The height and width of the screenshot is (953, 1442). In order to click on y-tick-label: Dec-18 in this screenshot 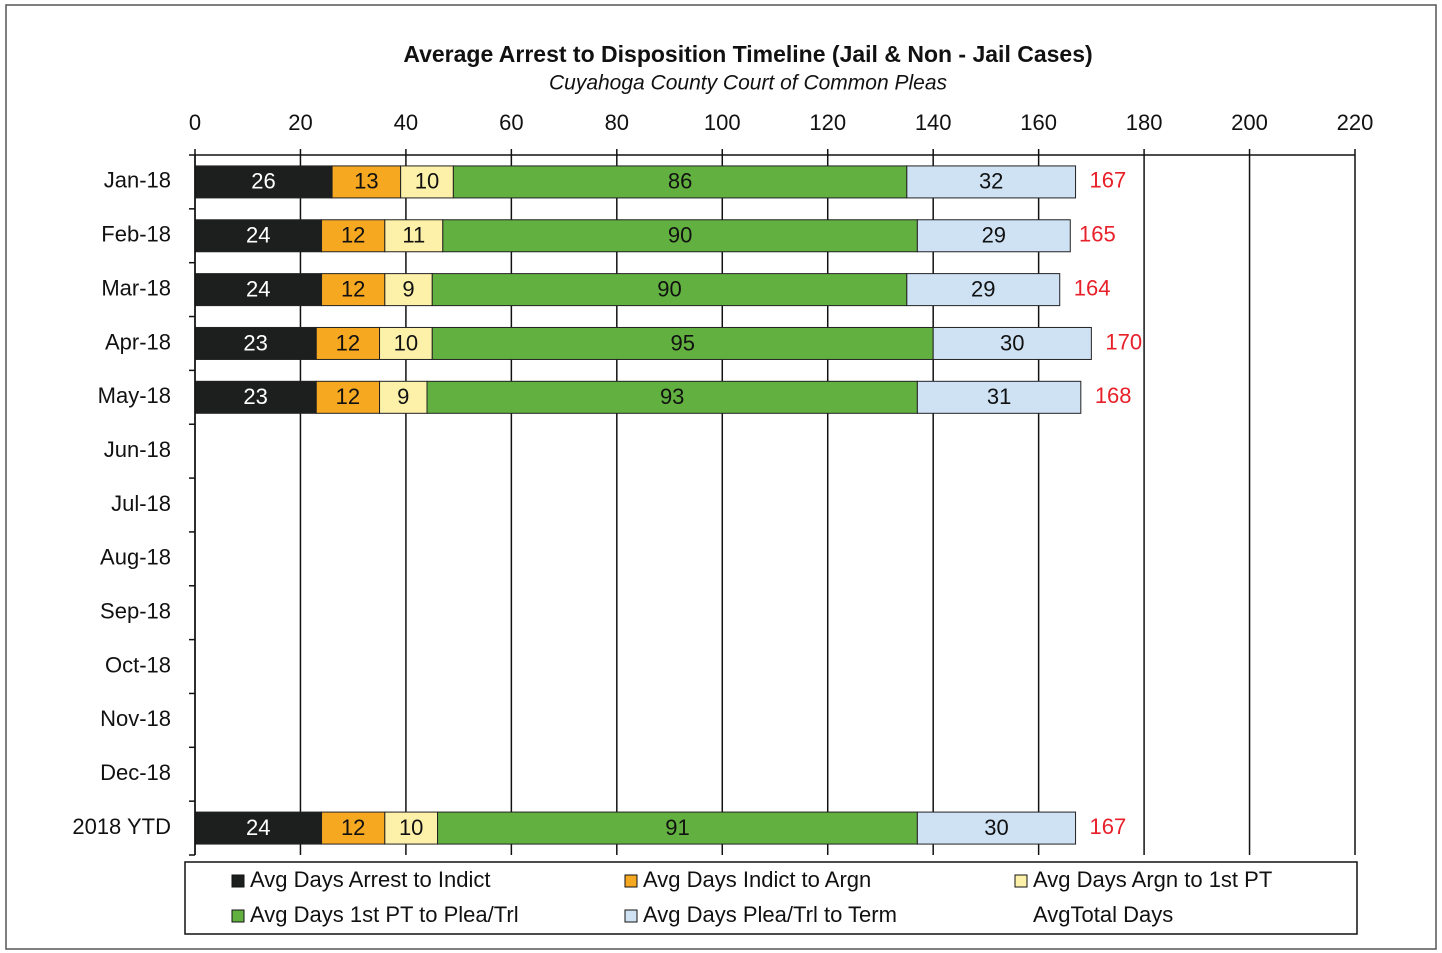, I will do `click(135, 772)`.